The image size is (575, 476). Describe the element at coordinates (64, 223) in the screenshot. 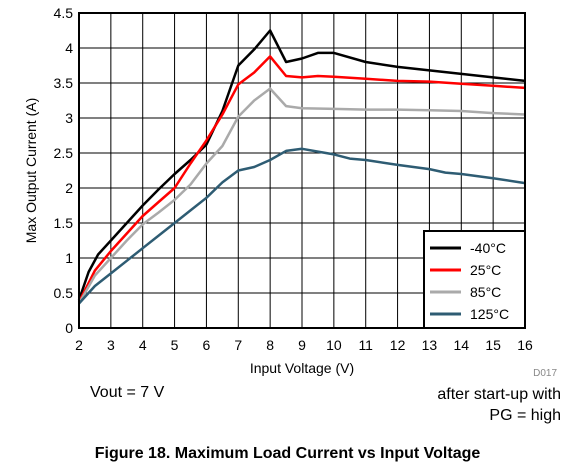

I see `y-tick-label: 1.5` at that location.